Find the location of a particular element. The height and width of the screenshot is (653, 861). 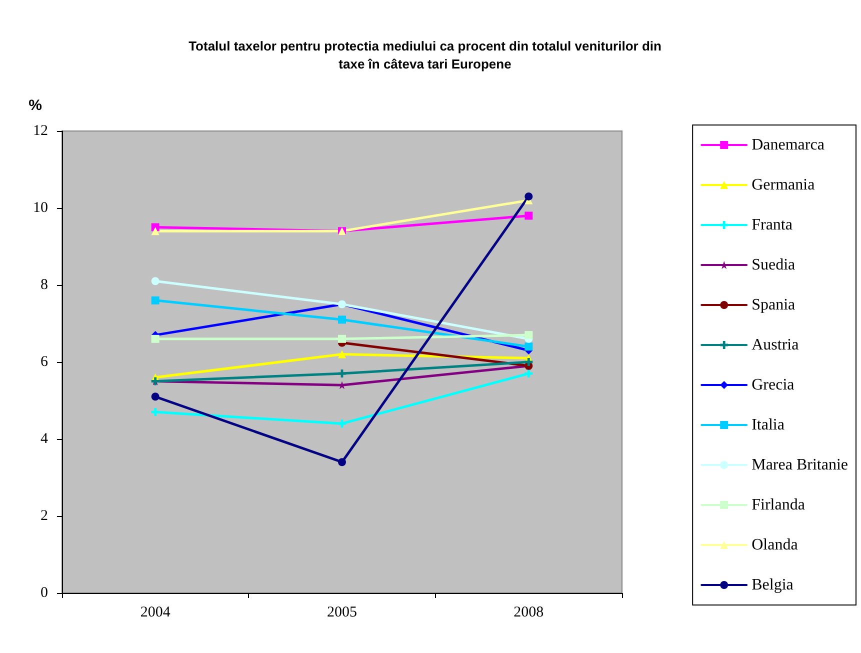

y-tick-label: 12 is located at coordinates (40, 131).